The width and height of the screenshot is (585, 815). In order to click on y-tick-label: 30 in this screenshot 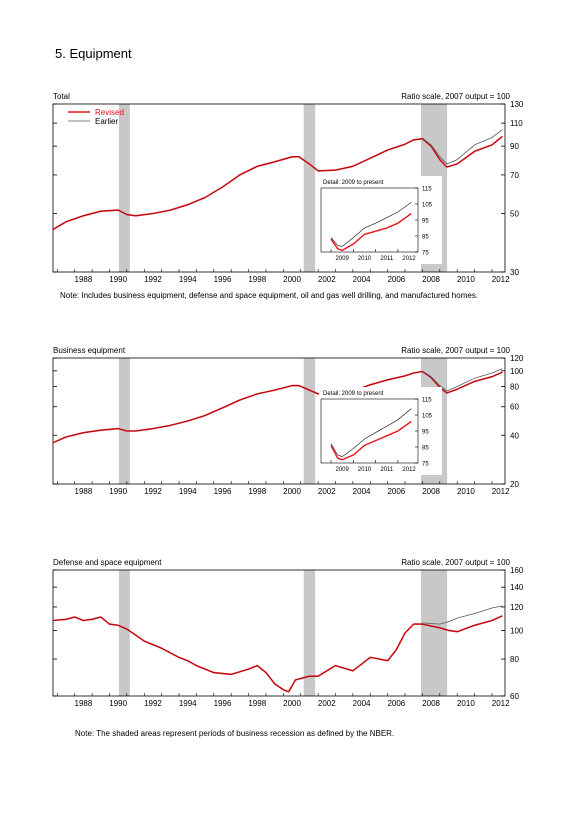, I will do `click(514, 272)`.